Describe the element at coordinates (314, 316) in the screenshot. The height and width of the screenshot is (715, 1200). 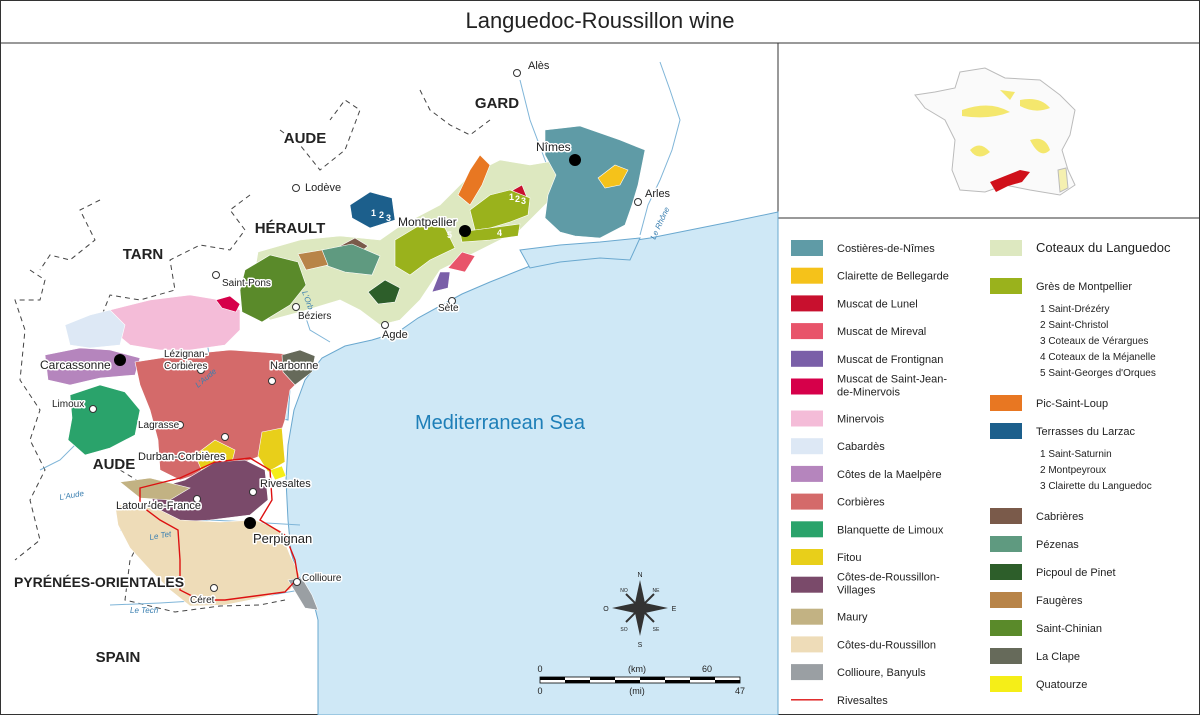
I see `place-label: Béziers` at that location.